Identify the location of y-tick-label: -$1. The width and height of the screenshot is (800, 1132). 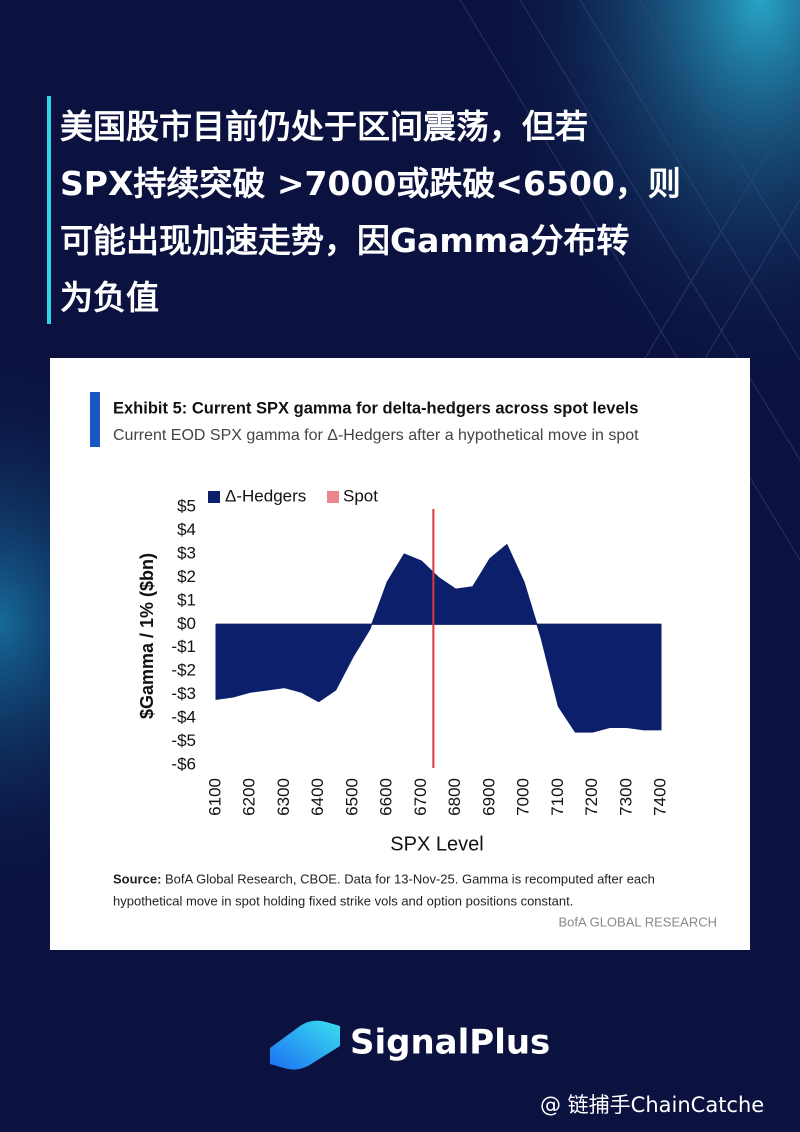
(183, 646).